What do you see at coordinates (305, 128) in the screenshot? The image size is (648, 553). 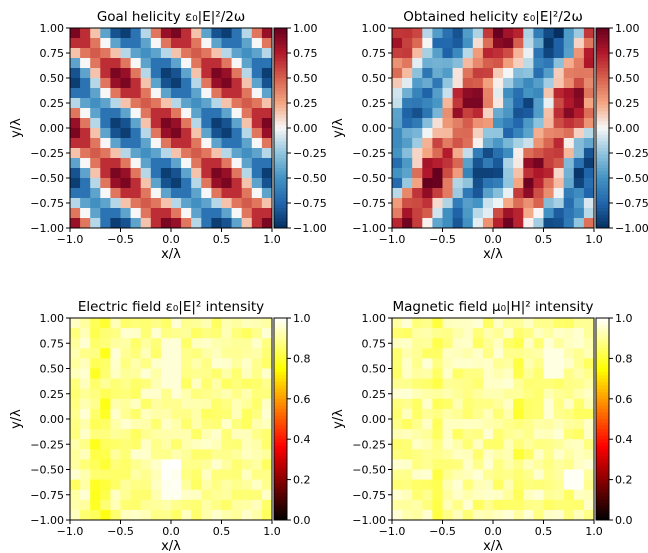 I see `colorbar-tick-label: 0.00` at bounding box center [305, 128].